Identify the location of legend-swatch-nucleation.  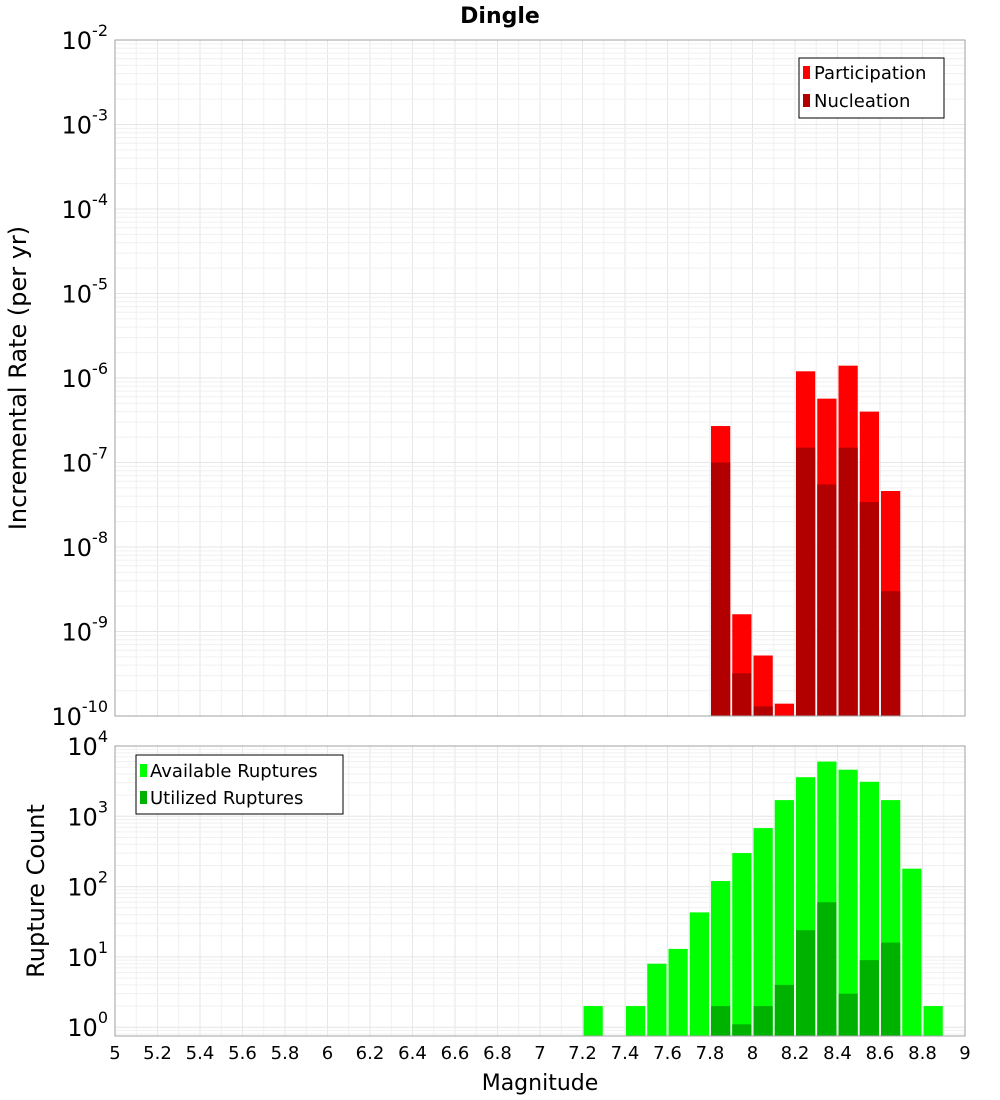
(806, 100).